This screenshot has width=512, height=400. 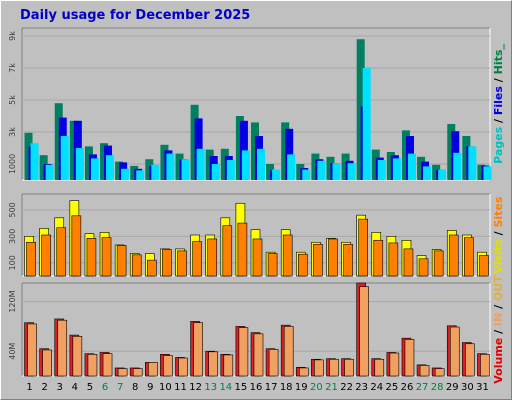 I want to click on day-label: 16, so click(x=256, y=387).